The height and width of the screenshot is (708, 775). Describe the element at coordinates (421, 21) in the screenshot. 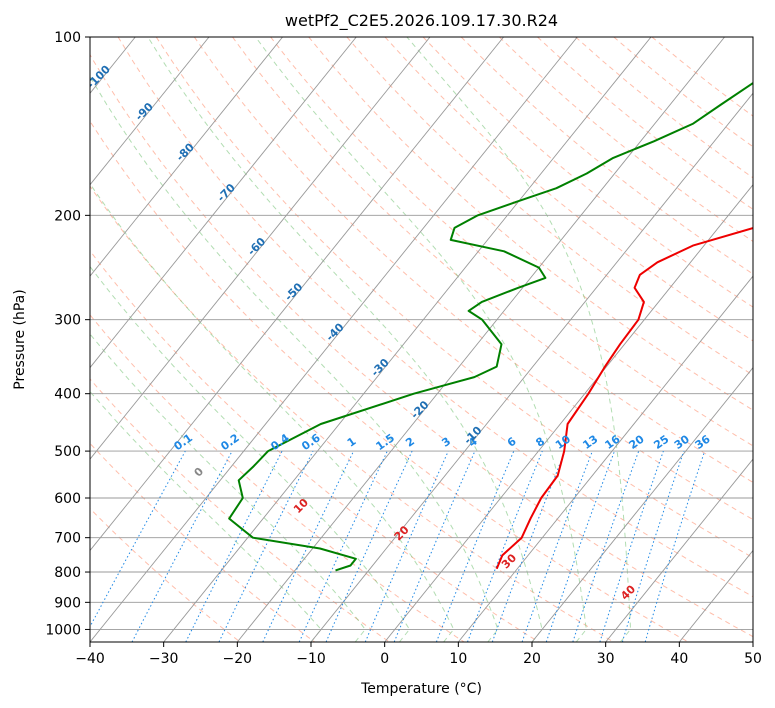

I see `chart-title: wetPf2_C2E5.2026.109.17.30.R24` at that location.